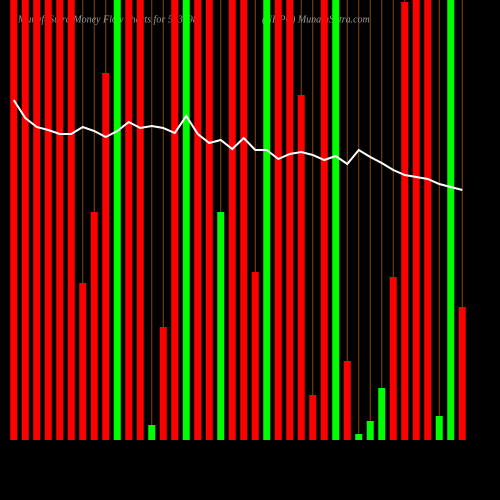  Describe the element at coordinates (107, 19) in the screenshot. I see `chart-title: MunafaSutra Money Flow charts for 533098` at that location.